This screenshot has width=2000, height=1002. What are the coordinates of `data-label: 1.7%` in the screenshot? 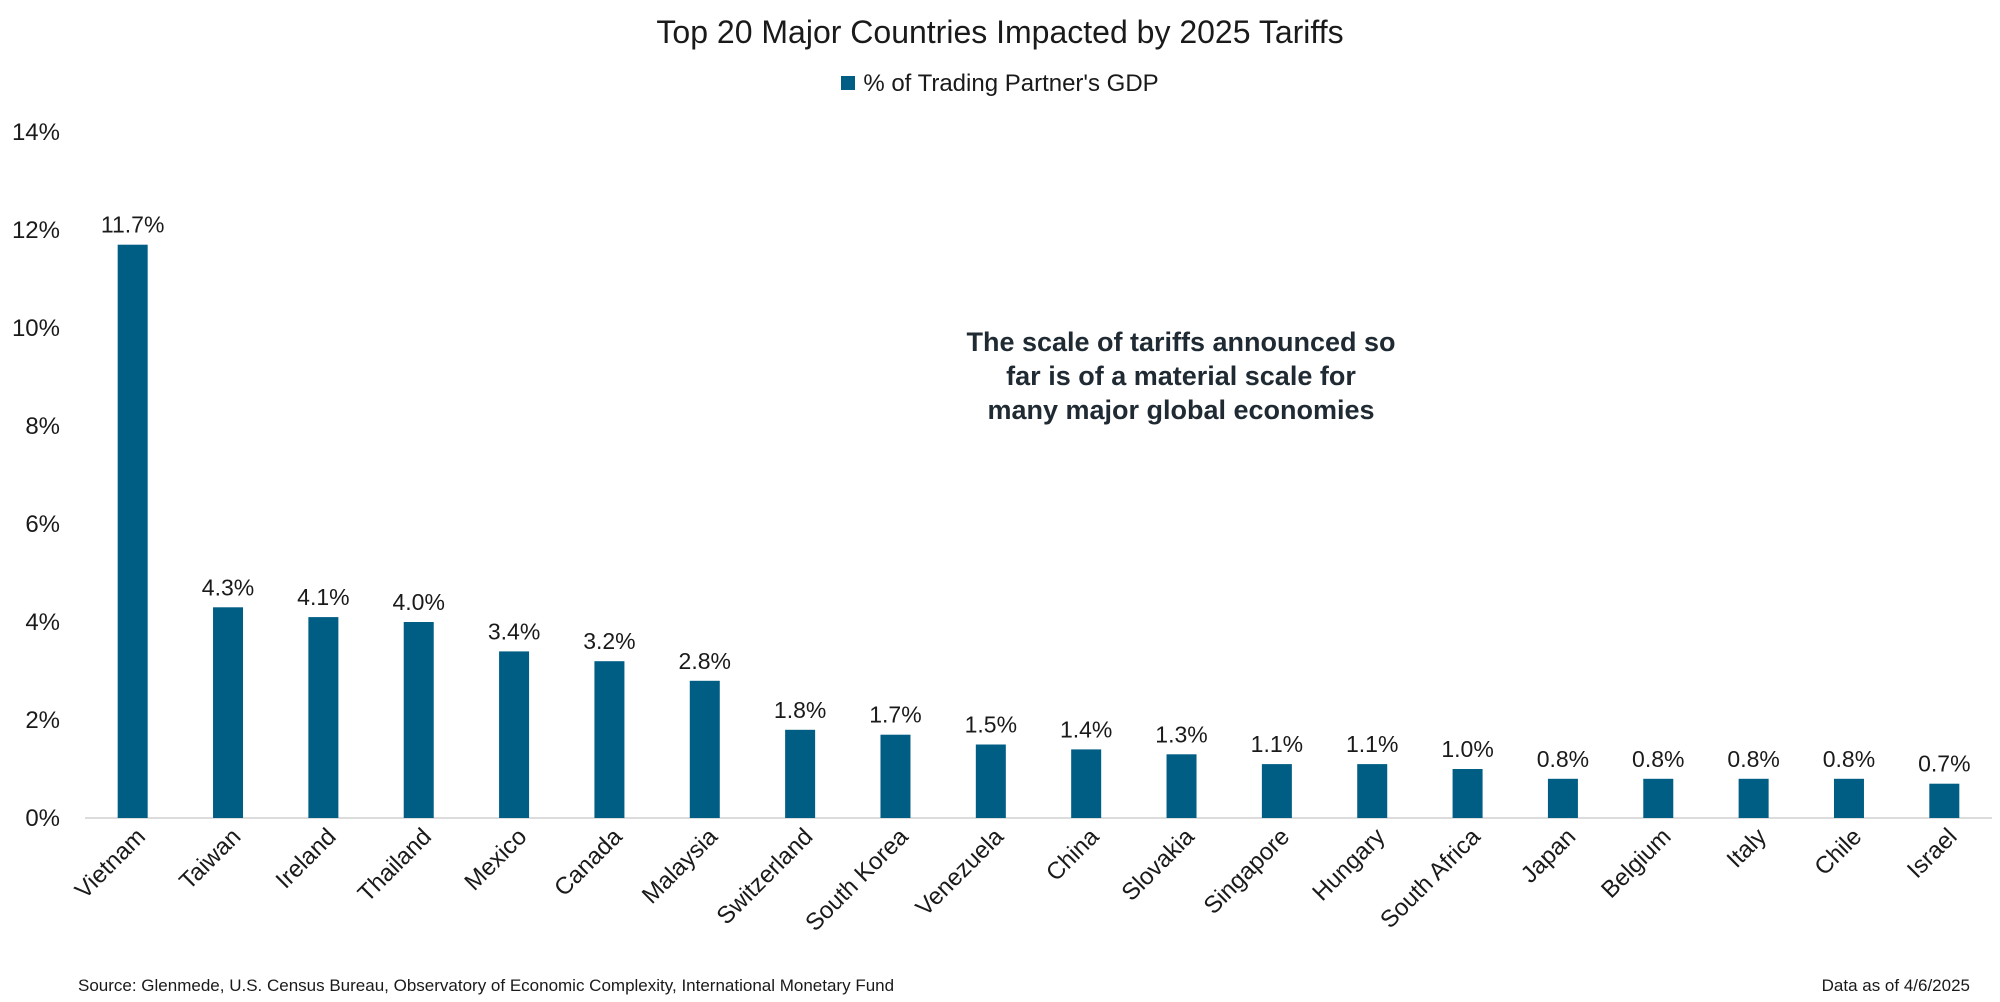 It's located at (895, 715).